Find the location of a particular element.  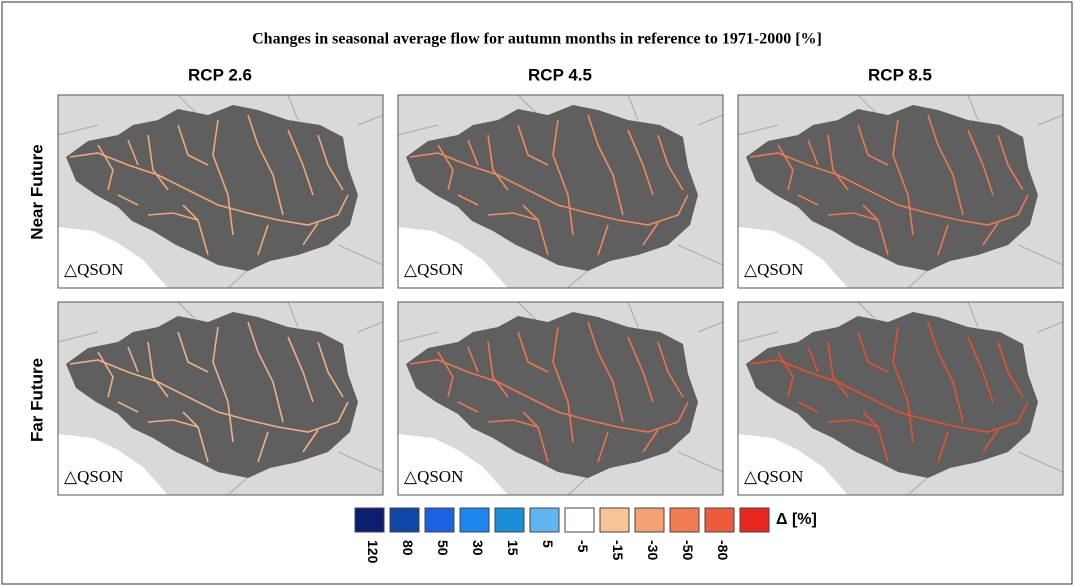

legend-label: 80 is located at coordinates (408, 548).